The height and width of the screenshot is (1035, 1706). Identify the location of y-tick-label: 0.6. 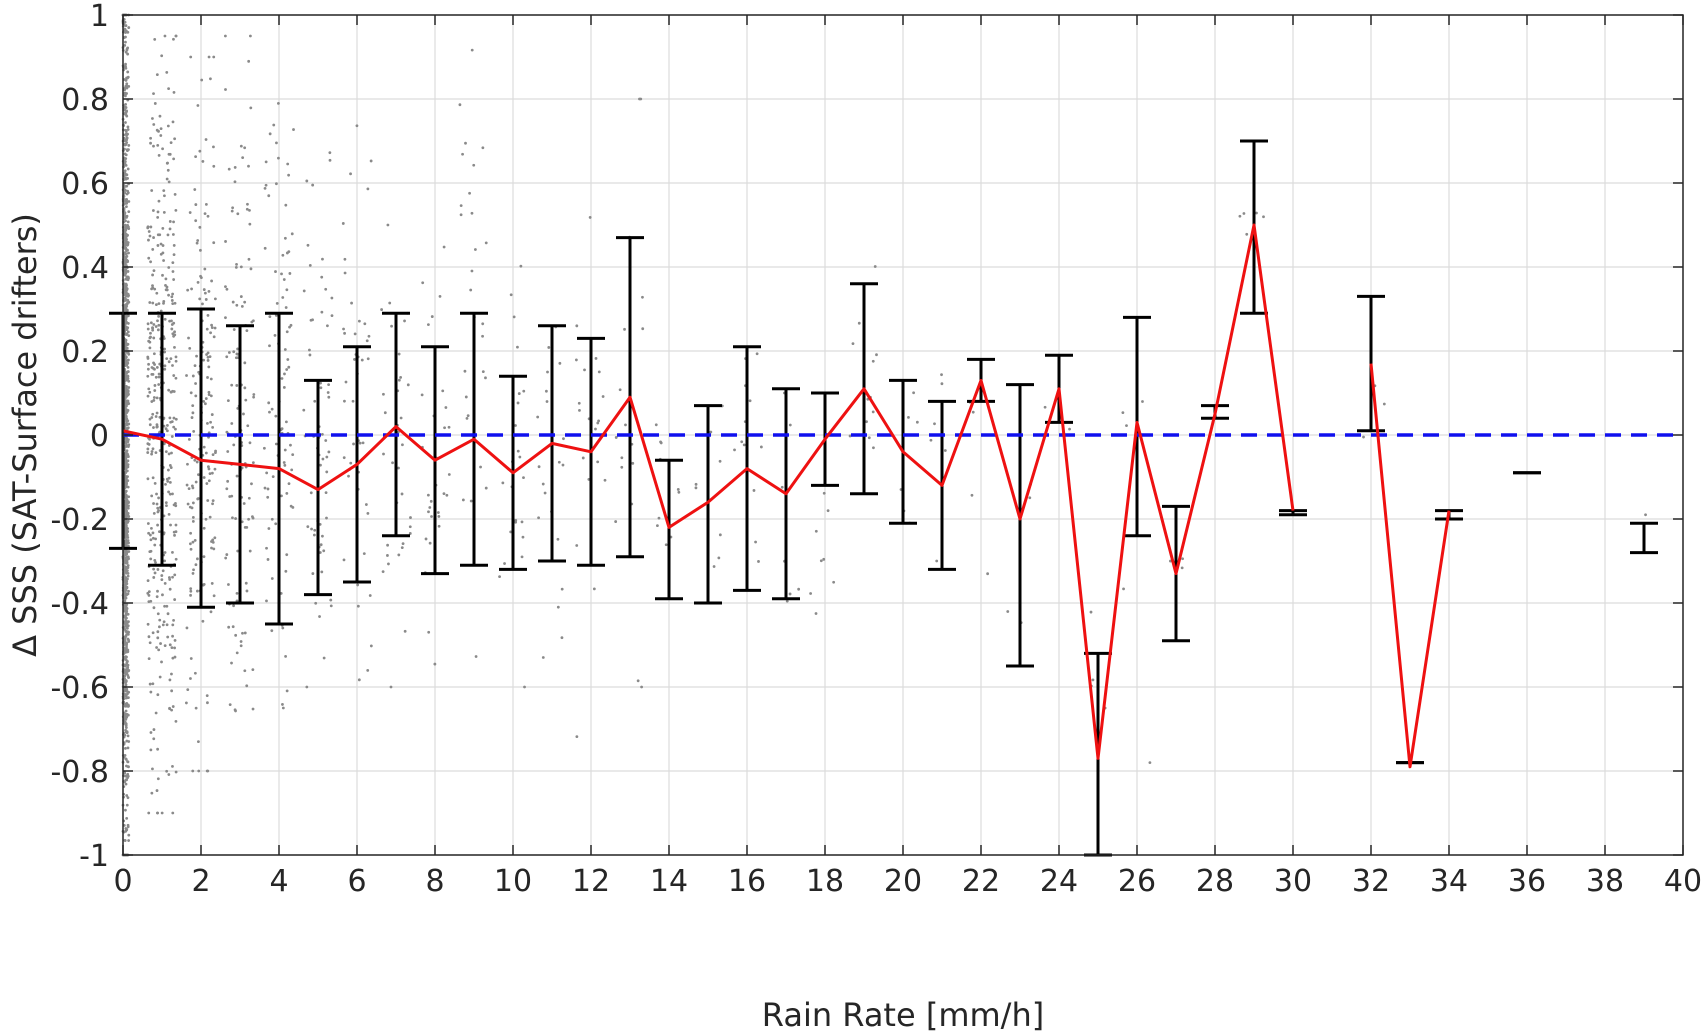
(85, 184).